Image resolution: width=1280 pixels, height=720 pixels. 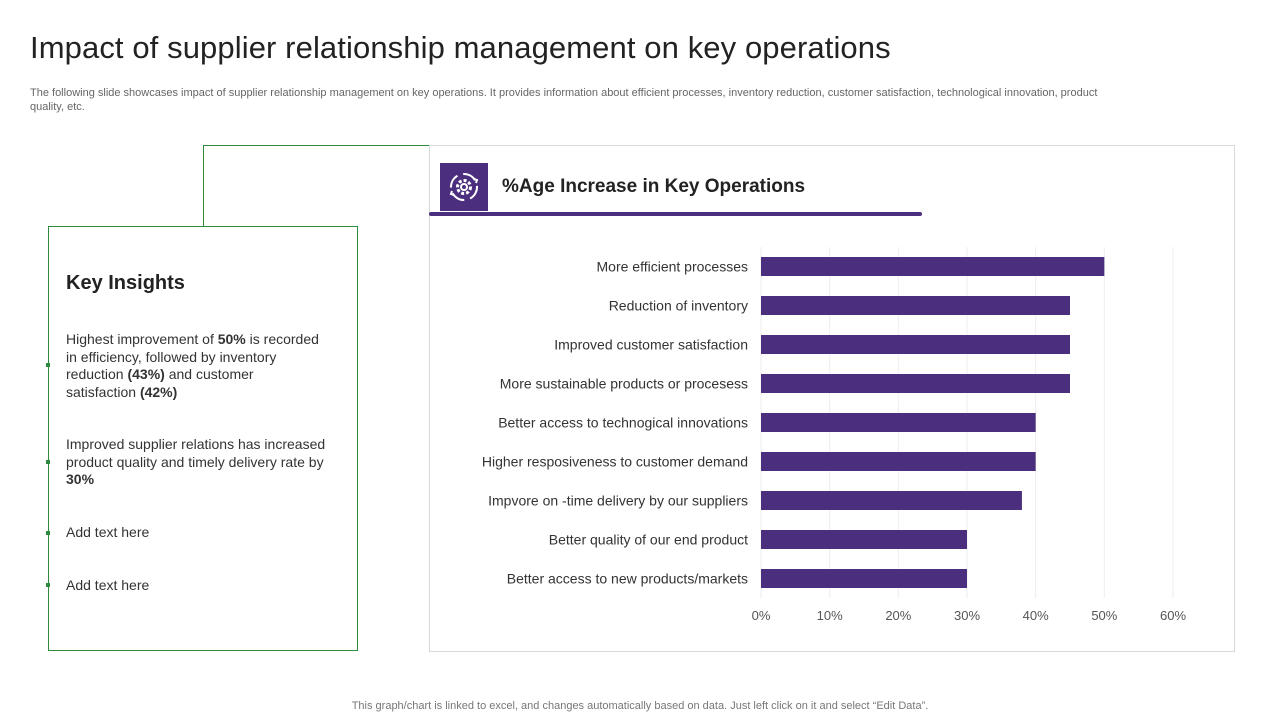 I want to click on x-tick-label: 10%, so click(x=830, y=615).